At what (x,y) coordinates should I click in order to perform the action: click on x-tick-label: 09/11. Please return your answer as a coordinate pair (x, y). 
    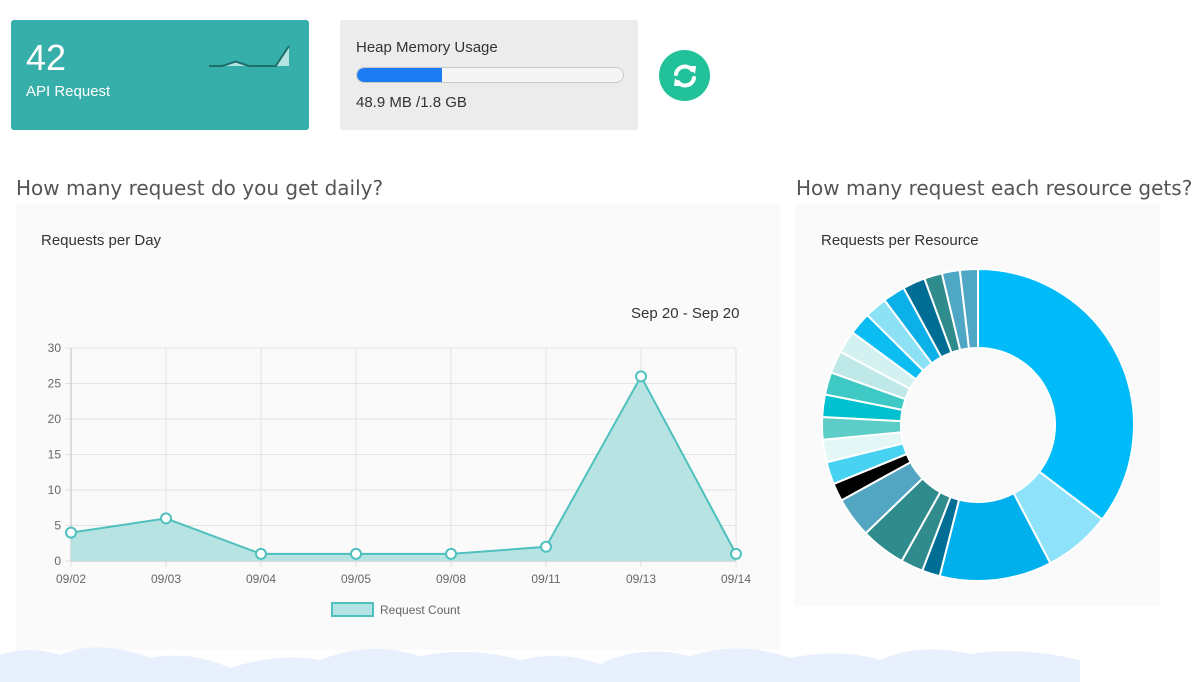
    Looking at the image, I should click on (545, 579).